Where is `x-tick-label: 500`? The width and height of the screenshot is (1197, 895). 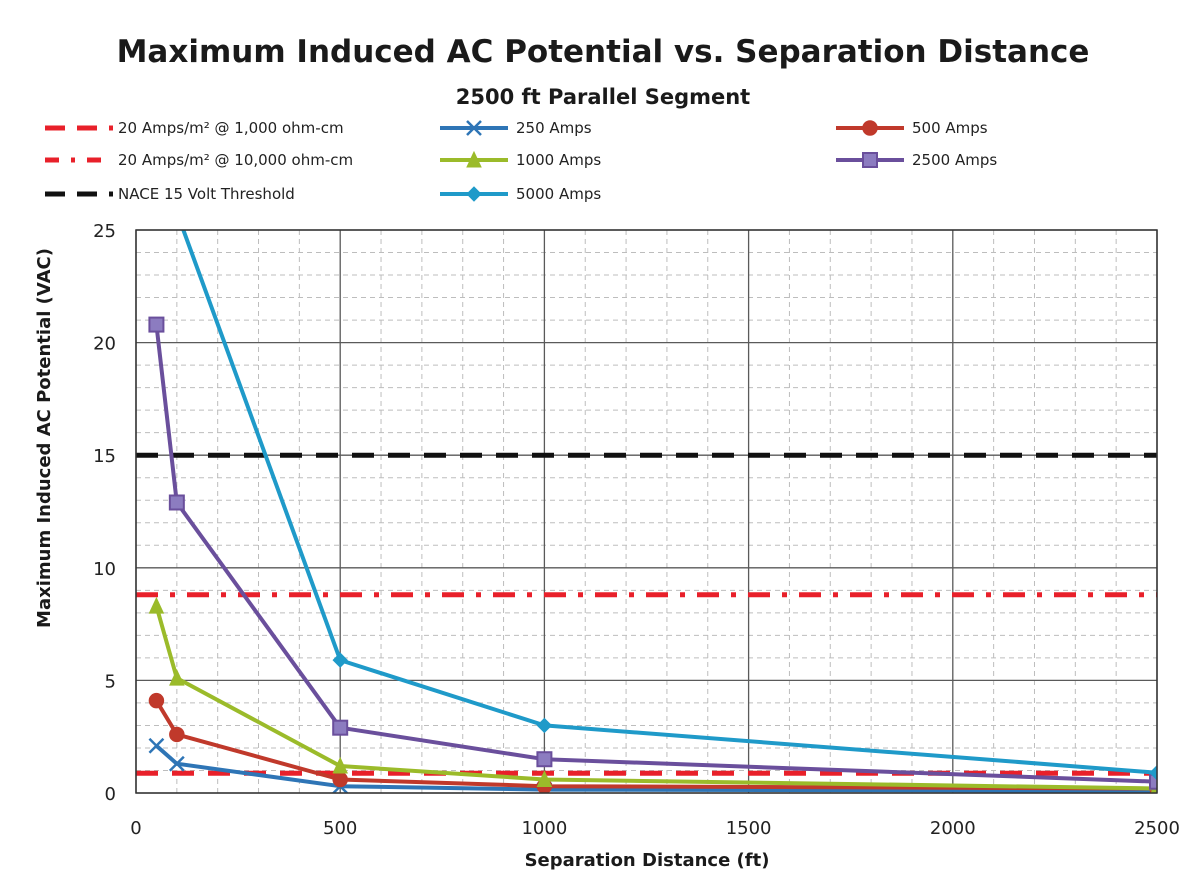 x-tick-label: 500 is located at coordinates (340, 828).